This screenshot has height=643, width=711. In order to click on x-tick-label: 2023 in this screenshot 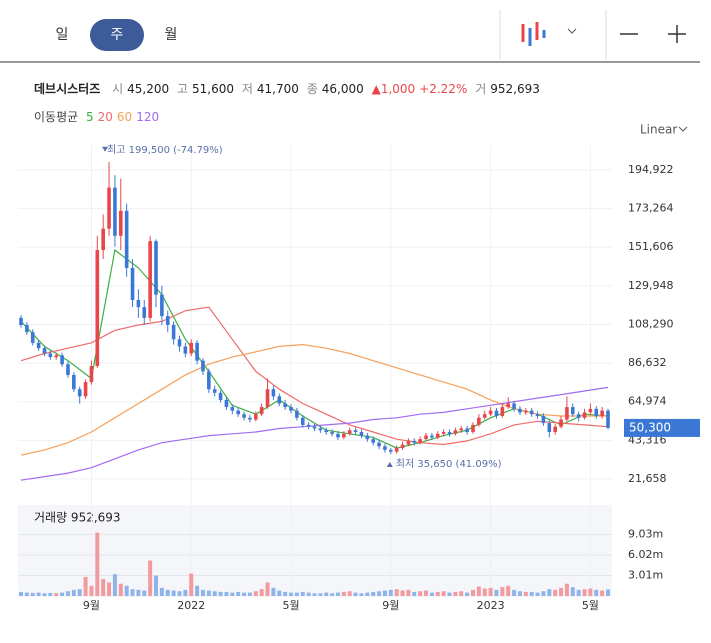, I will do `click(491, 605)`.